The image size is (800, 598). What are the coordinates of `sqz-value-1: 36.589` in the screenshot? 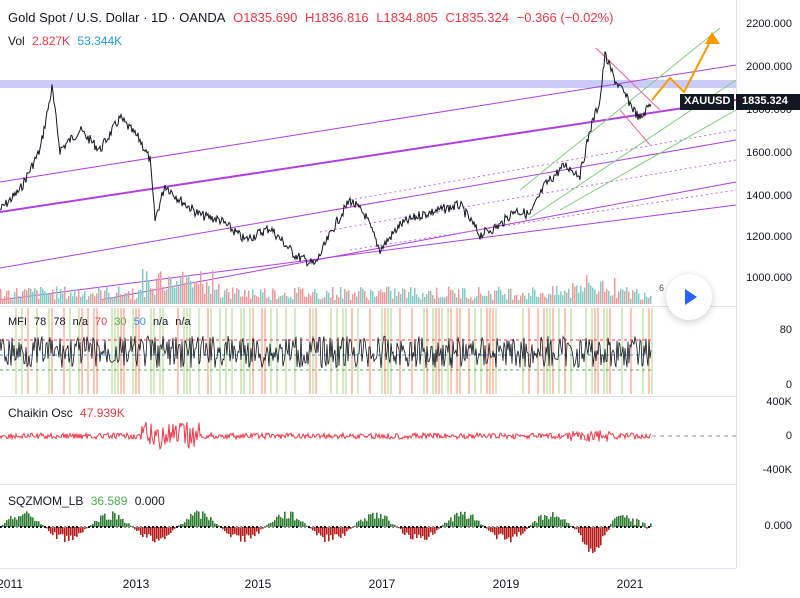 It's located at (109, 501).